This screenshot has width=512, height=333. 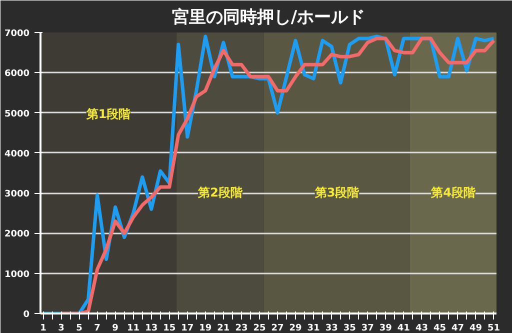 I want to click on x-tick-label: 15, so click(x=169, y=328).